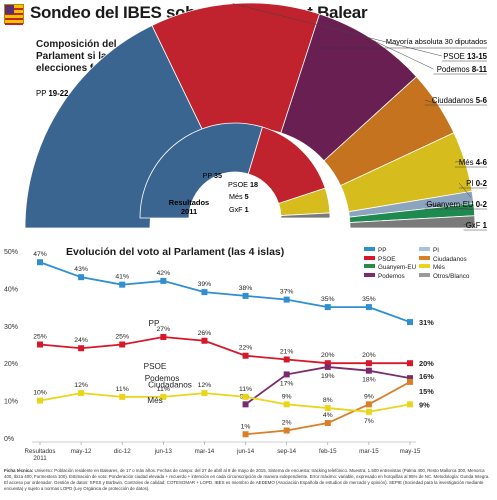 Image resolution: width=497 pixels, height=500 pixels. Describe the element at coordinates (426, 391) in the screenshot. I see `data-label: 15%` at that location.